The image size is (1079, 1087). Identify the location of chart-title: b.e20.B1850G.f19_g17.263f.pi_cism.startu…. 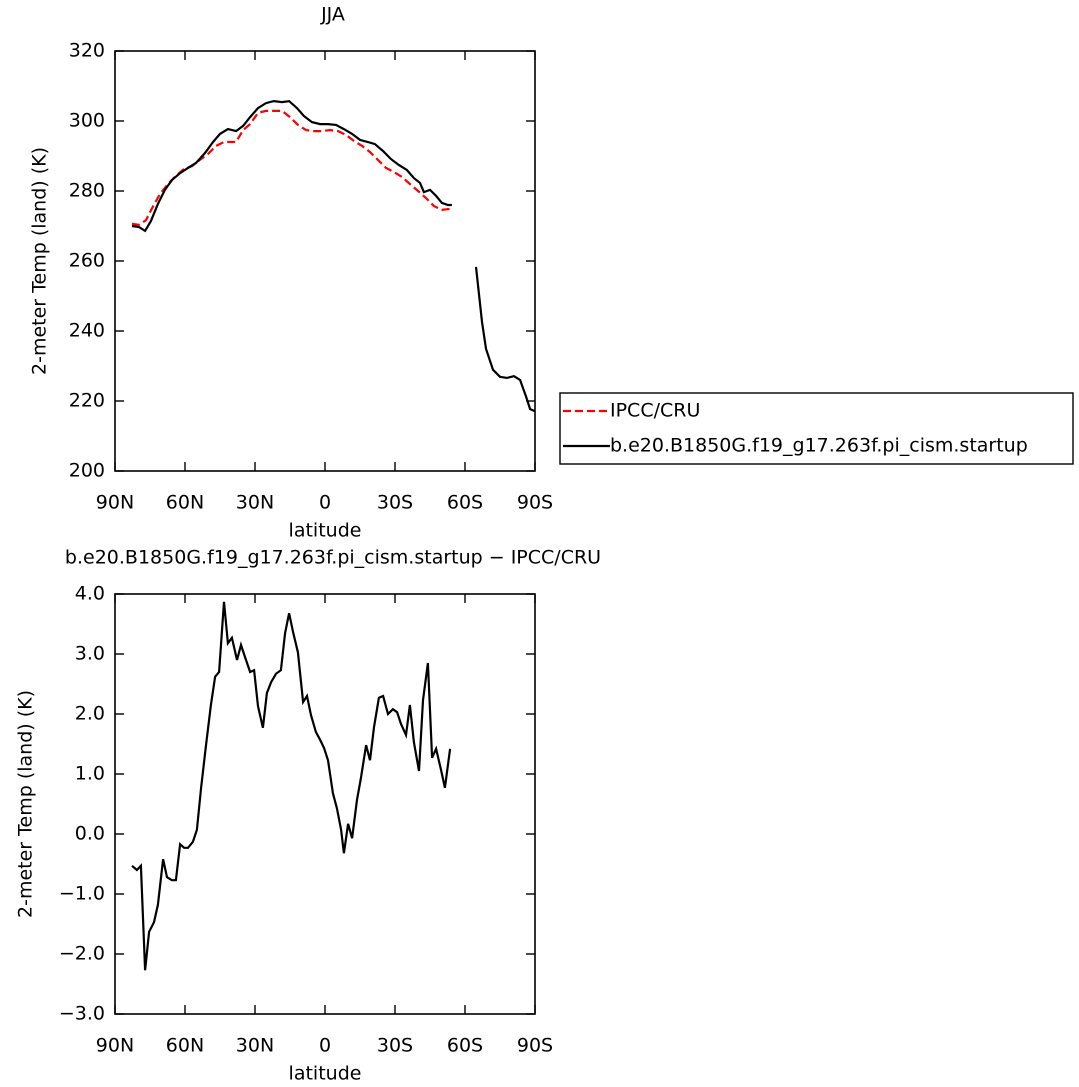
(333, 558).